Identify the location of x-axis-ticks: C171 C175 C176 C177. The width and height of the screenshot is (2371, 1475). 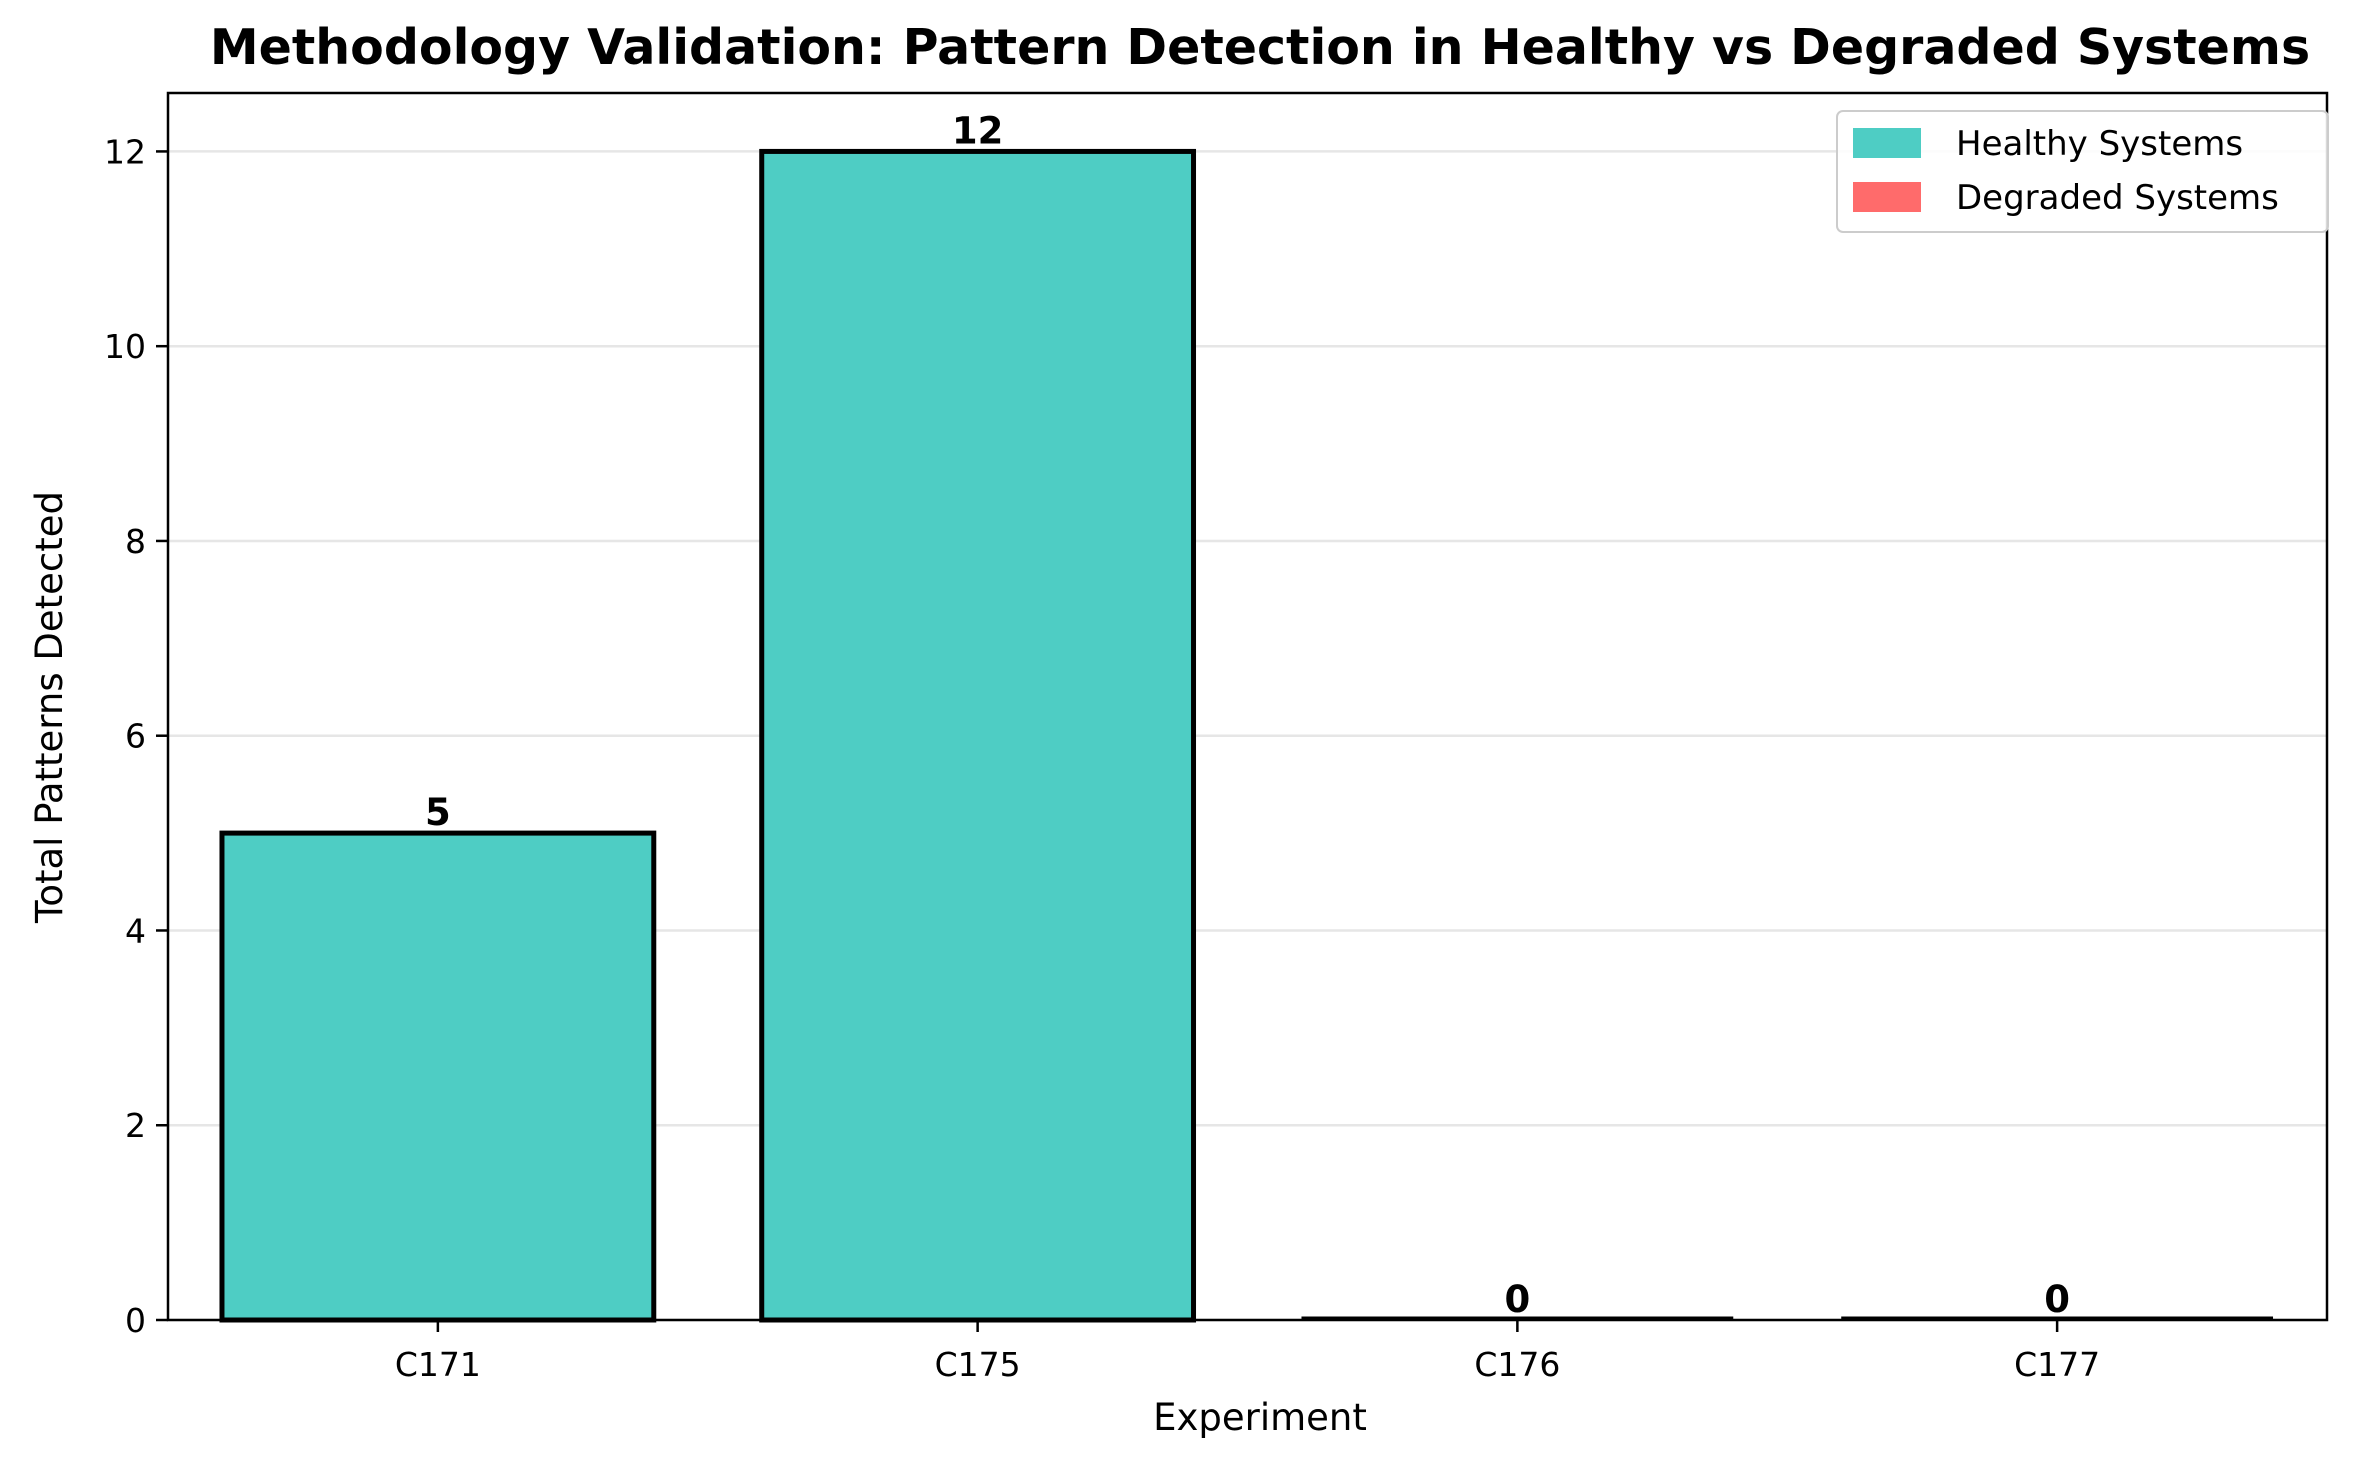
(1247, 1352).